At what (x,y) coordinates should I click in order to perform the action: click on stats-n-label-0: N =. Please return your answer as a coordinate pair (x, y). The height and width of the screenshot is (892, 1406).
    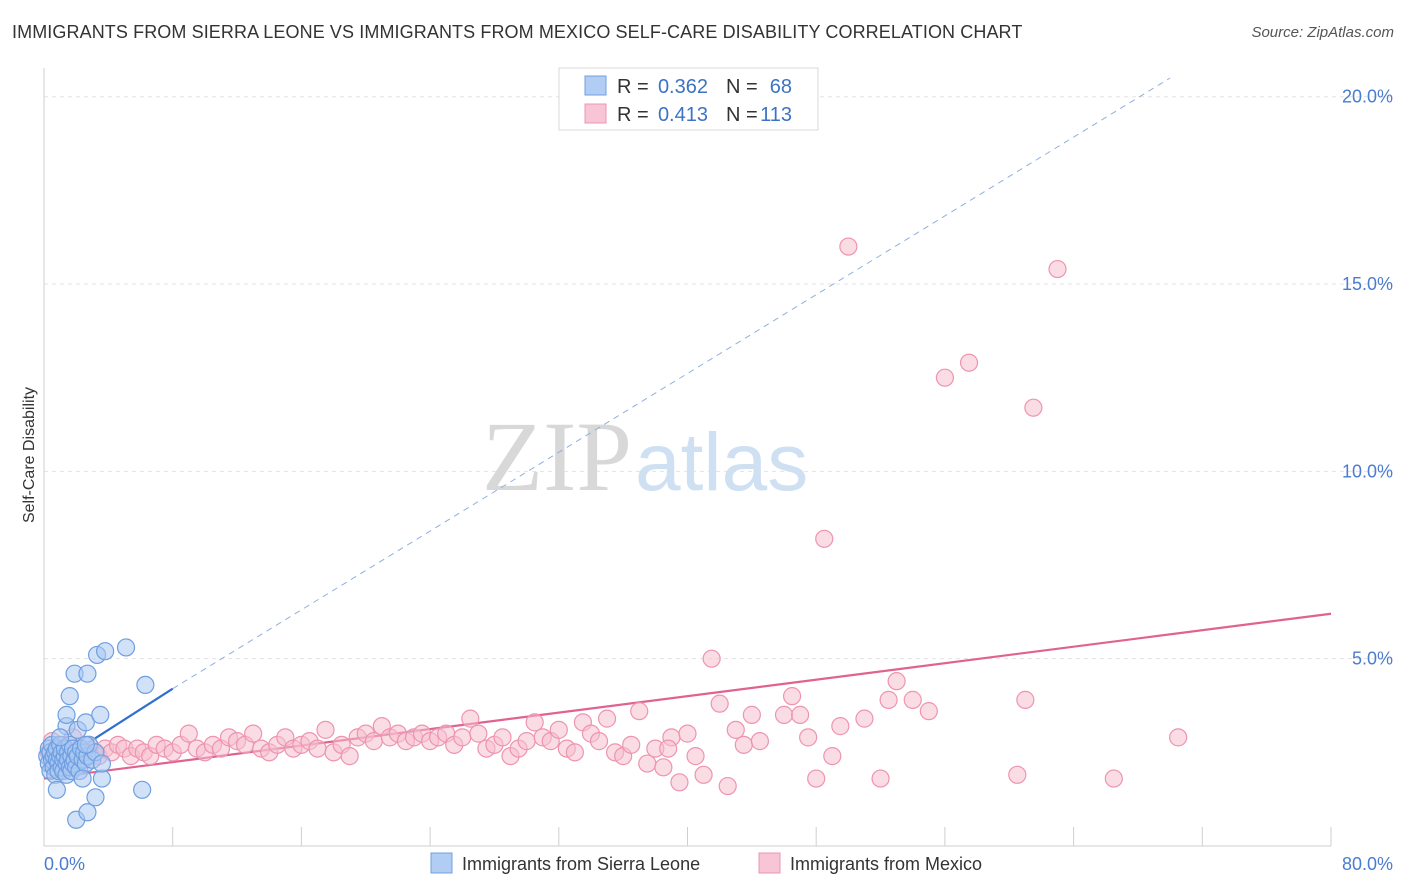
    Looking at the image, I should click on (742, 87).